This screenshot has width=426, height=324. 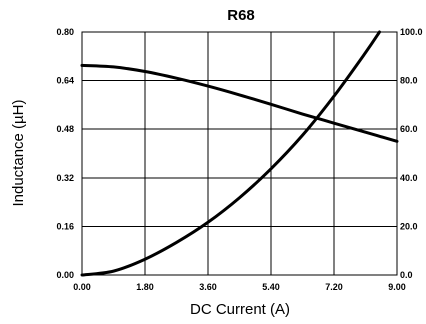 What do you see at coordinates (240, 309) in the screenshot?
I see `x-axis-label: DC Current (A)` at bounding box center [240, 309].